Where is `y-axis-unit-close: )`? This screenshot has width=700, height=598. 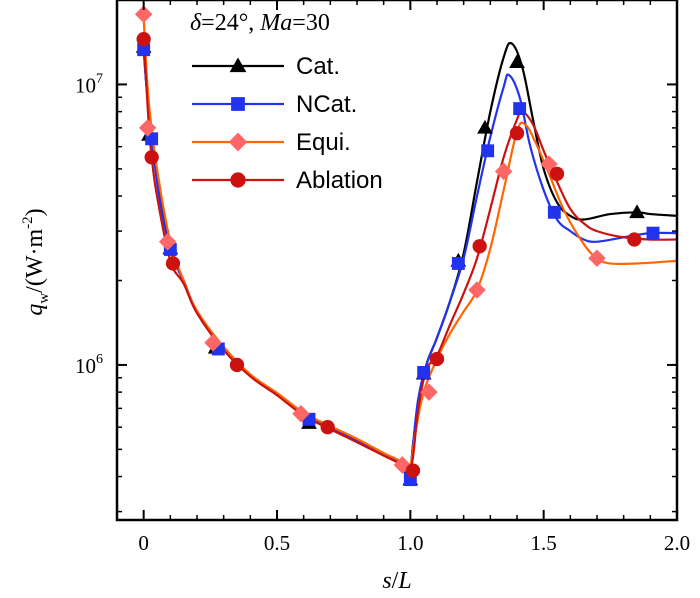
y-axis-unit-close: ) is located at coordinates (35, 212).